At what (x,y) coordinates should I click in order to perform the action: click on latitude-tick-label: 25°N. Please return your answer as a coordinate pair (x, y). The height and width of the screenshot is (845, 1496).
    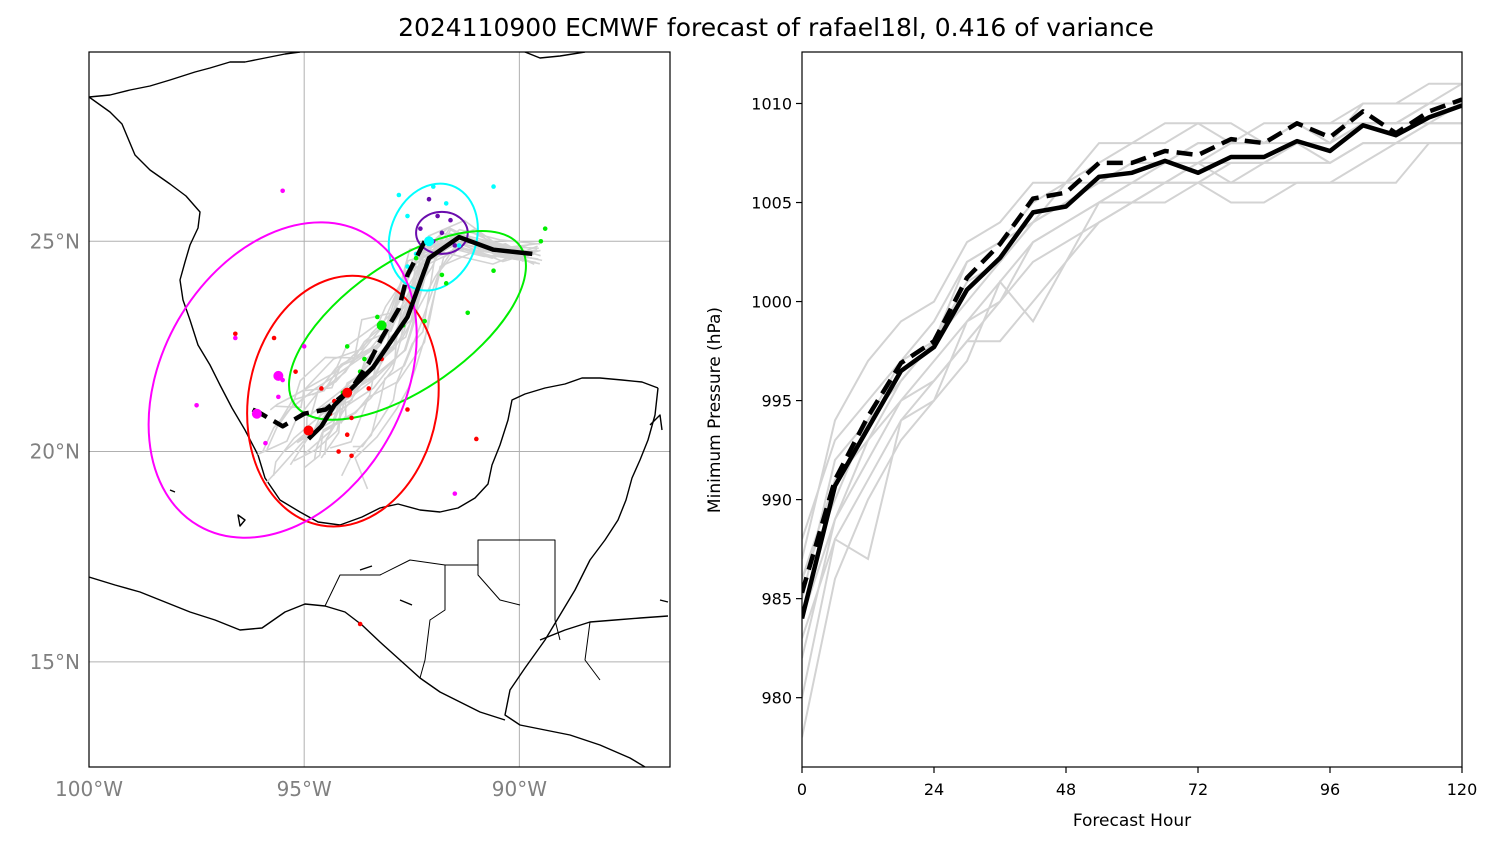
    Looking at the image, I should click on (55, 241).